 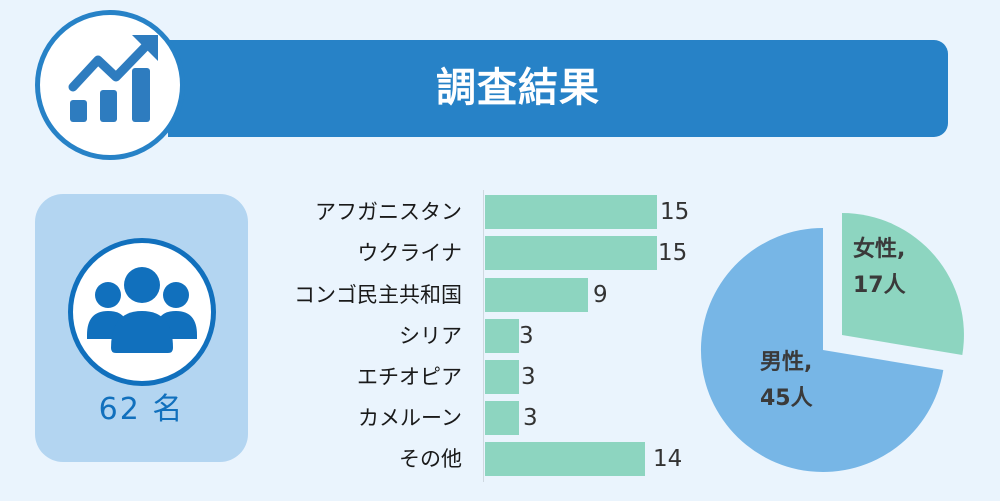 I want to click on male-label: 男性,, so click(x=786, y=362).